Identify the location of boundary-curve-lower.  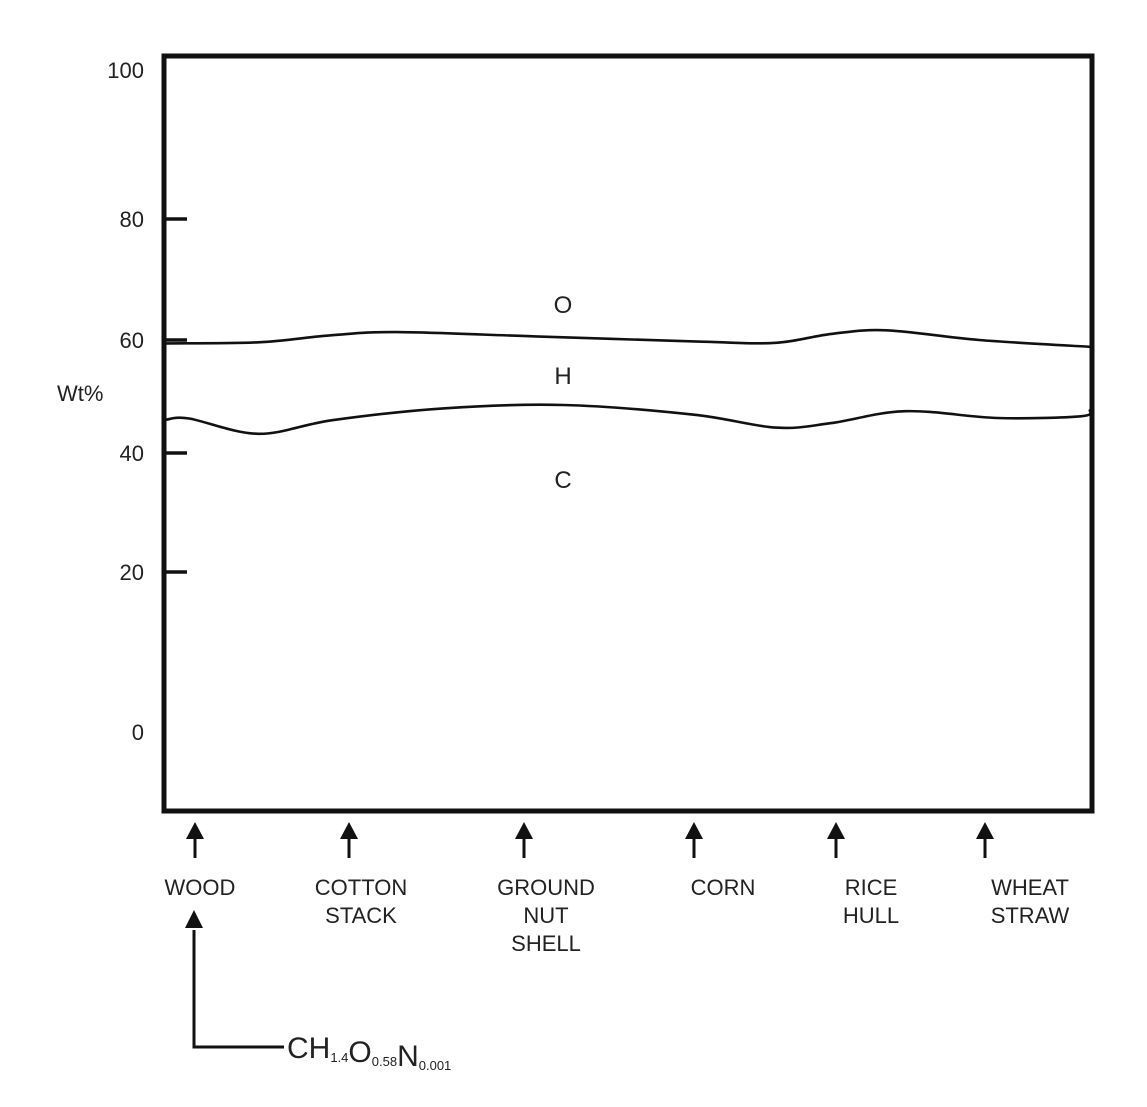
(628, 419).